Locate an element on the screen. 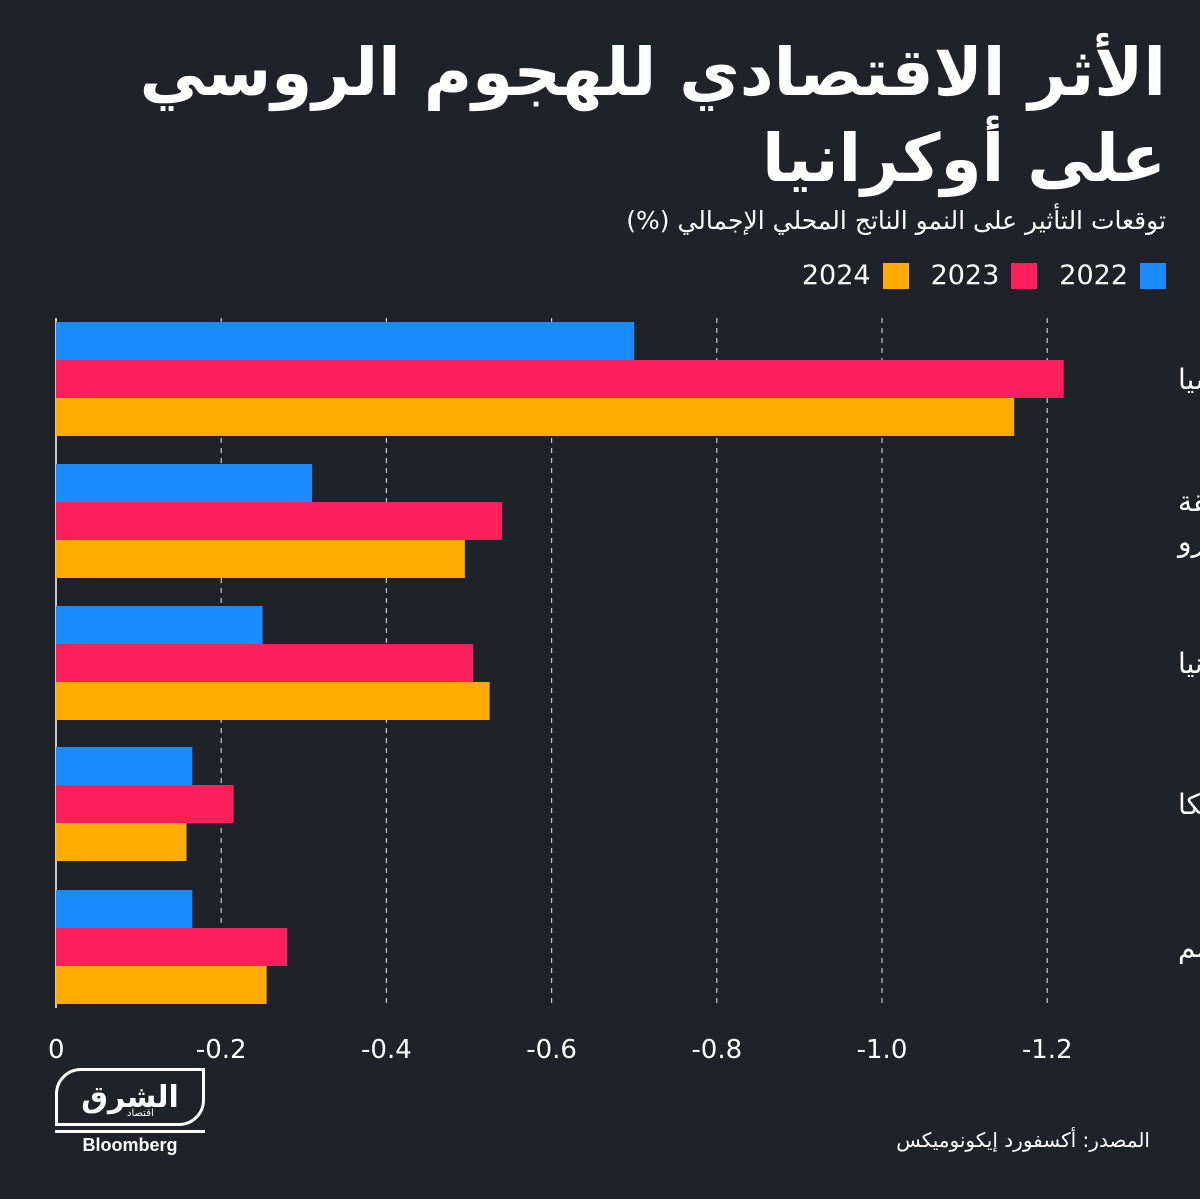  x-tick-label: -1.2 is located at coordinates (1047, 1050).